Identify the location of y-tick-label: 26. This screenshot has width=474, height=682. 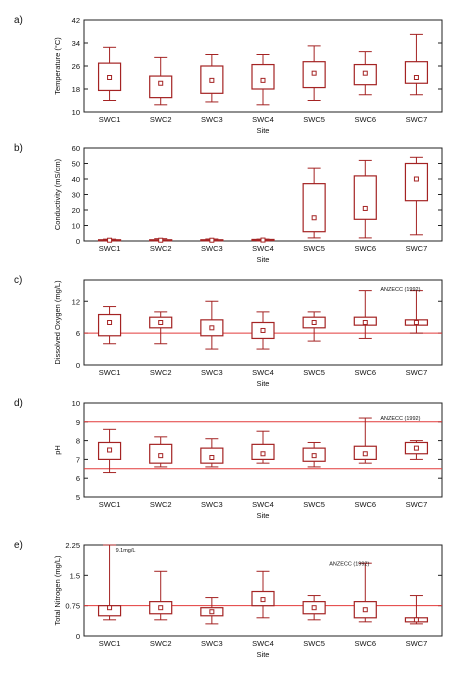
(76, 66).